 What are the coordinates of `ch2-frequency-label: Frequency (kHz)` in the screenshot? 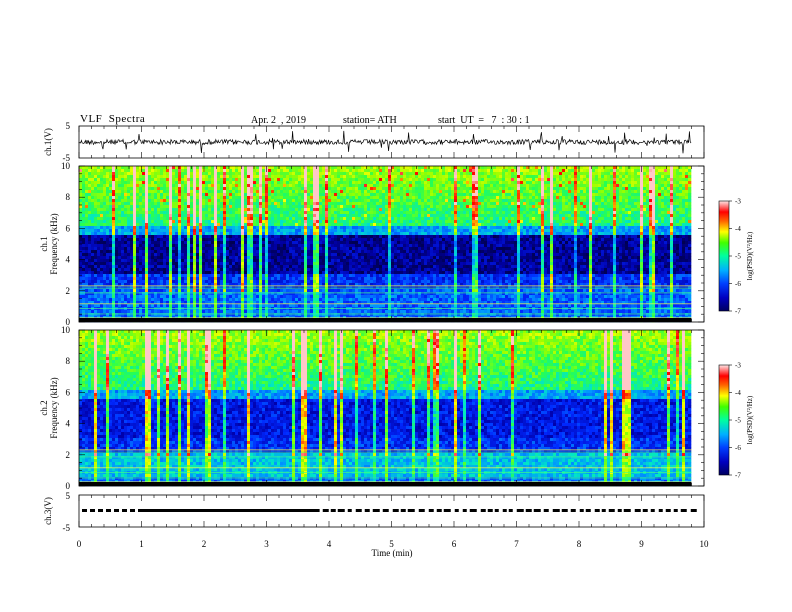 It's located at (54, 407).